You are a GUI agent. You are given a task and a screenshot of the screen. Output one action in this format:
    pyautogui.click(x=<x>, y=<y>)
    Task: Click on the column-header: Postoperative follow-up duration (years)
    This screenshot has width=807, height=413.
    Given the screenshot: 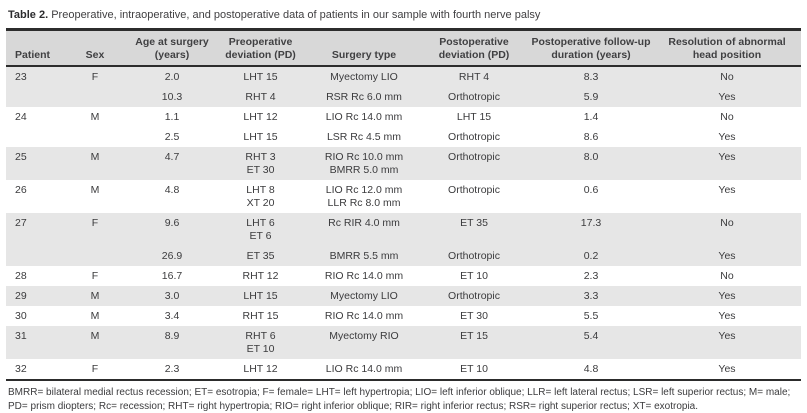 What is the action you would take?
    pyautogui.click(x=591, y=48)
    